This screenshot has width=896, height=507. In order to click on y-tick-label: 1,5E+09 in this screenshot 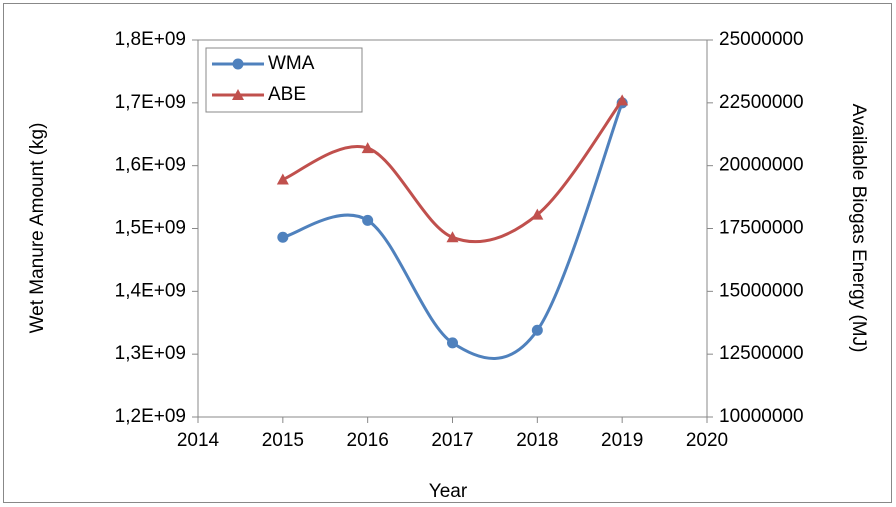, I will do `click(150, 228)`.